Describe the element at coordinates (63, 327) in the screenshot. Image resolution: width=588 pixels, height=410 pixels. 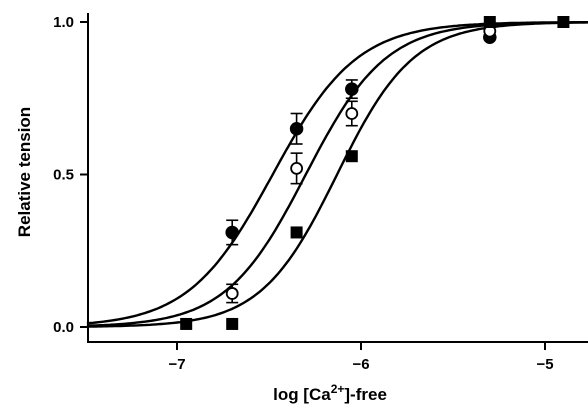
I see `y-tick-label: 0.0` at that location.